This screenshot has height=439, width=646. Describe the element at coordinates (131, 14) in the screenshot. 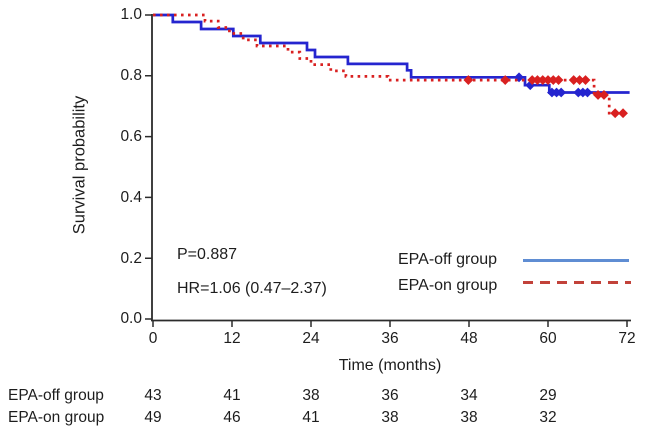

I see `y-tick-label-1.0: 1.0` at that location.